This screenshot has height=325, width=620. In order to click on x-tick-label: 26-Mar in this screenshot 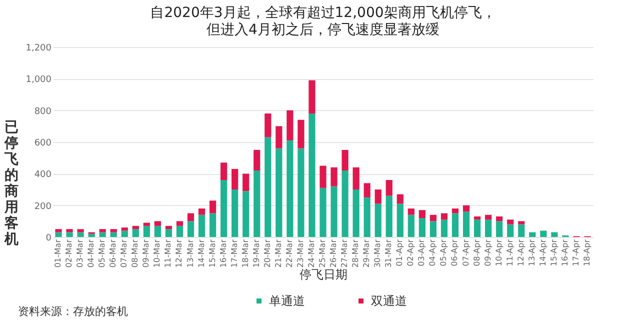, I will do `click(333, 253)`.